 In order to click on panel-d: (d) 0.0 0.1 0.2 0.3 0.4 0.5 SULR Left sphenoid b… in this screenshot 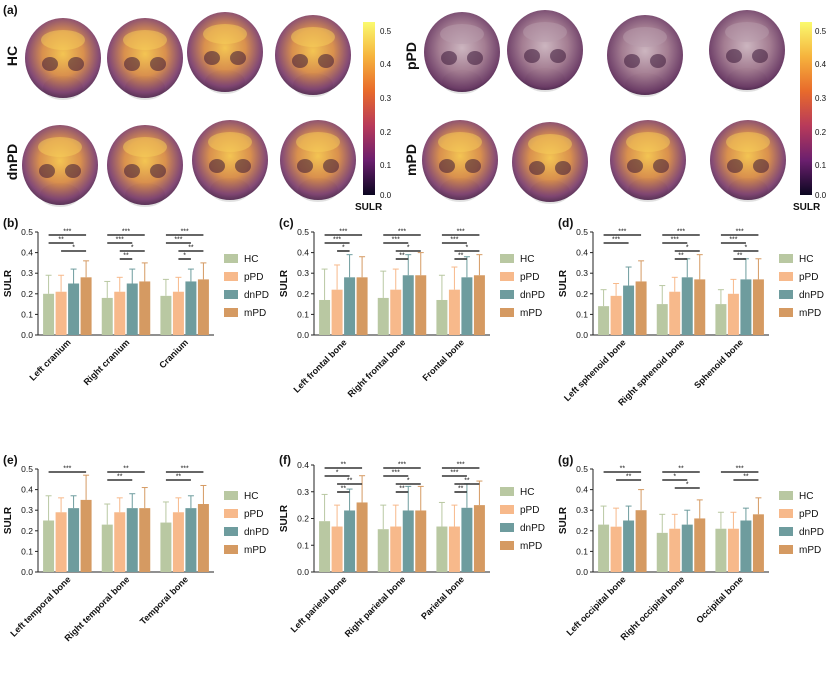, I will do `click(691, 312)`.